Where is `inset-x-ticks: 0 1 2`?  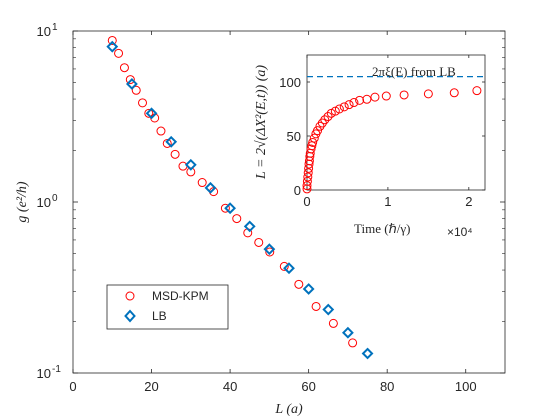 inset-x-ticks: 0 1 2 is located at coordinates (387, 132).